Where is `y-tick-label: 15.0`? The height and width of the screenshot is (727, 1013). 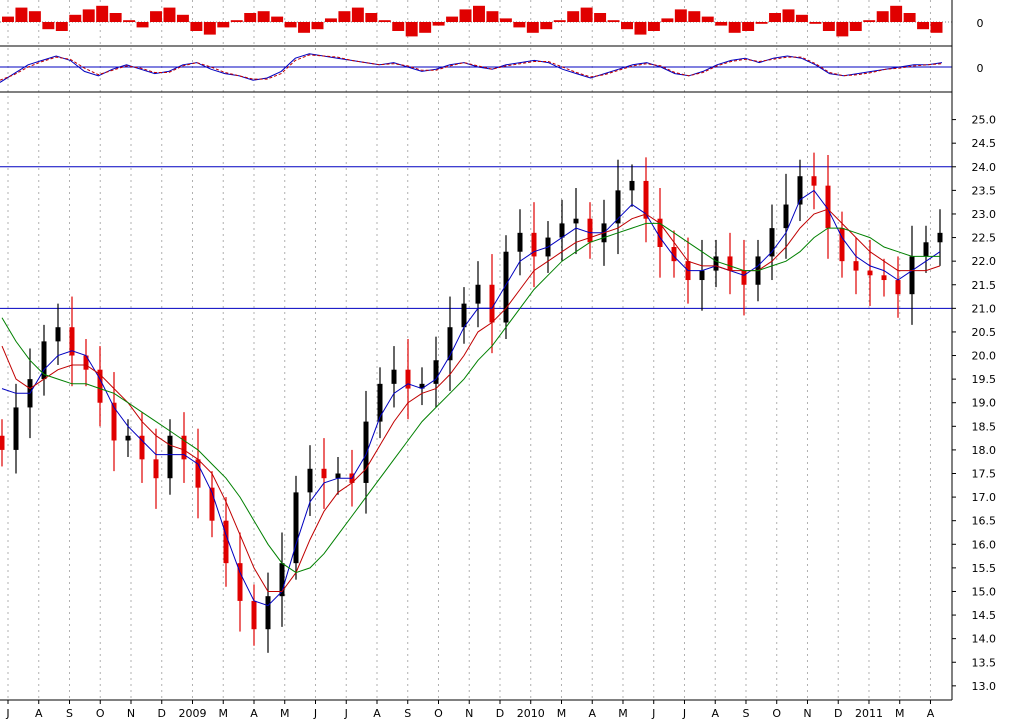
y-tick-label: 15.0 is located at coordinates (984, 591).